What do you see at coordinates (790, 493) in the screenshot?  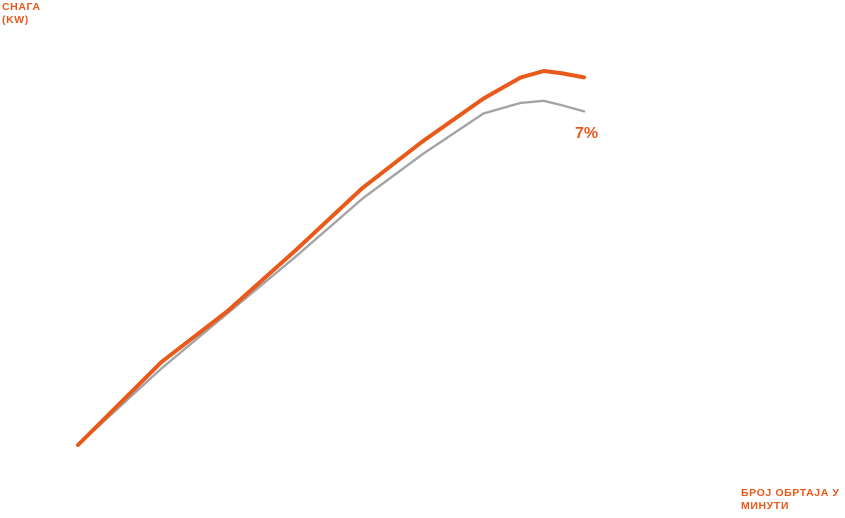 I see `x-axis-label-line-1: БРОЈ ОБРТАЈА У` at bounding box center [790, 493].